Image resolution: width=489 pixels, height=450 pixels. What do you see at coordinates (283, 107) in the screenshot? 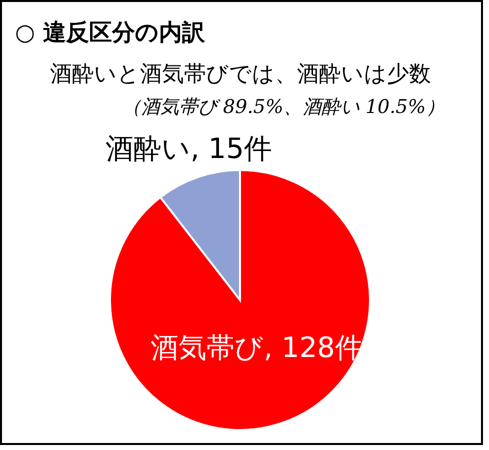
I see `text: （酒気帯び 89.5%、酒酔い 10.5%）` at bounding box center [283, 107].